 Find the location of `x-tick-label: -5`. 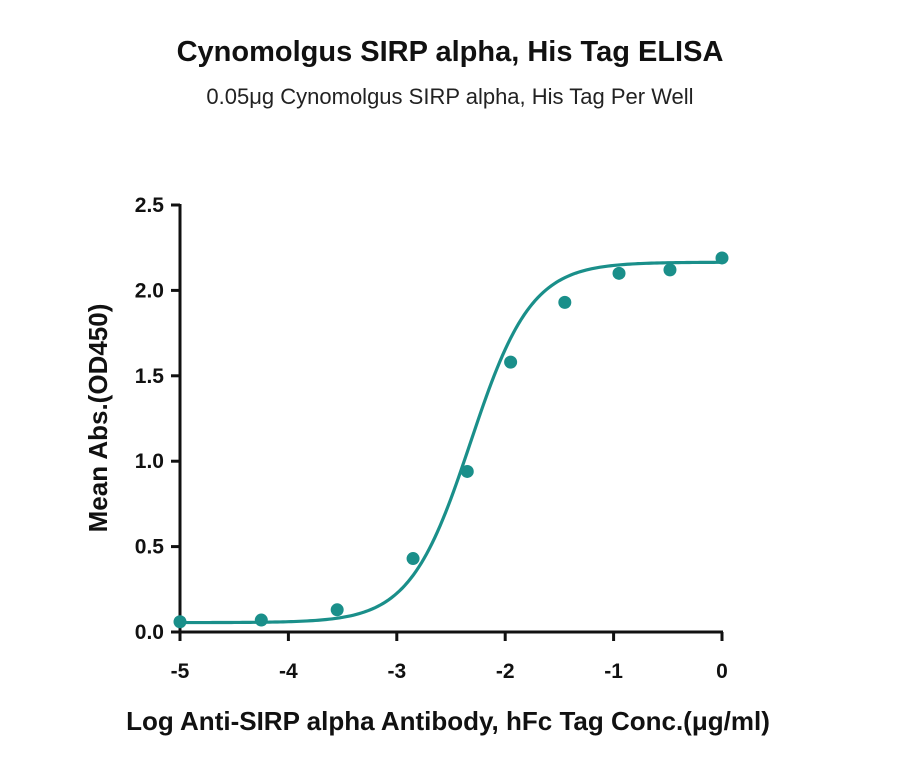

x-tick-label: -5 is located at coordinates (180, 671).